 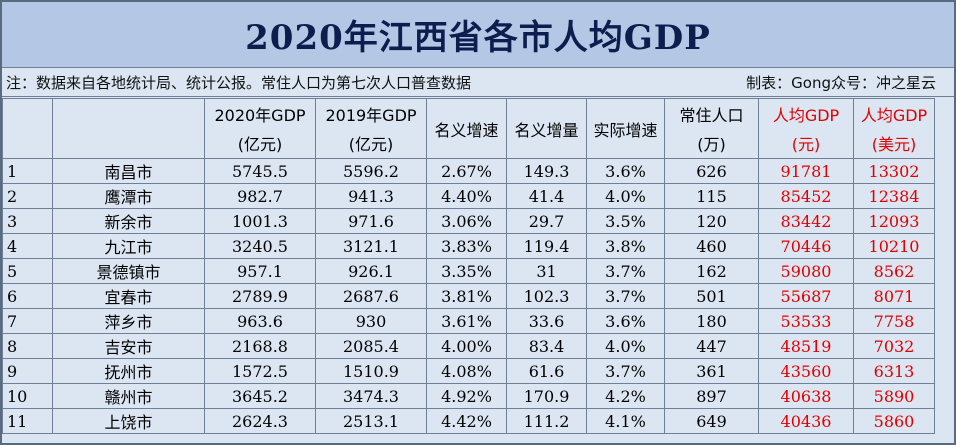 I want to click on row-index: 10, so click(x=27, y=396).